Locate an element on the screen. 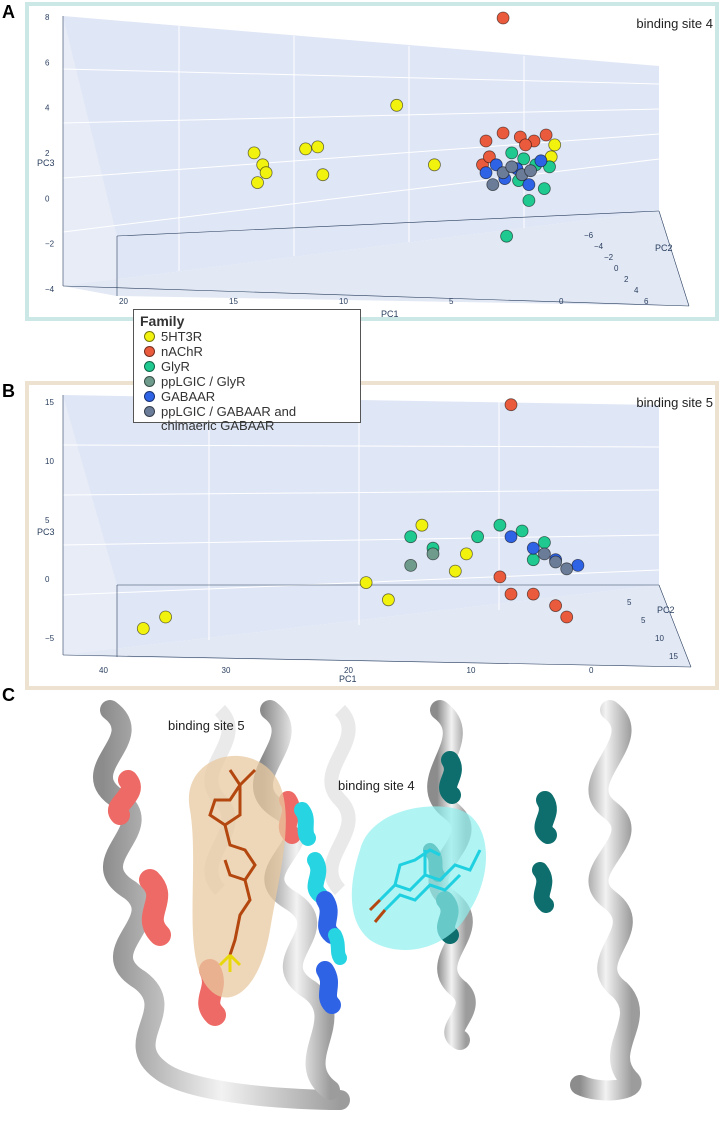 This screenshot has width=722, height=1141. z-tick-label: 6 is located at coordinates (47, 62).